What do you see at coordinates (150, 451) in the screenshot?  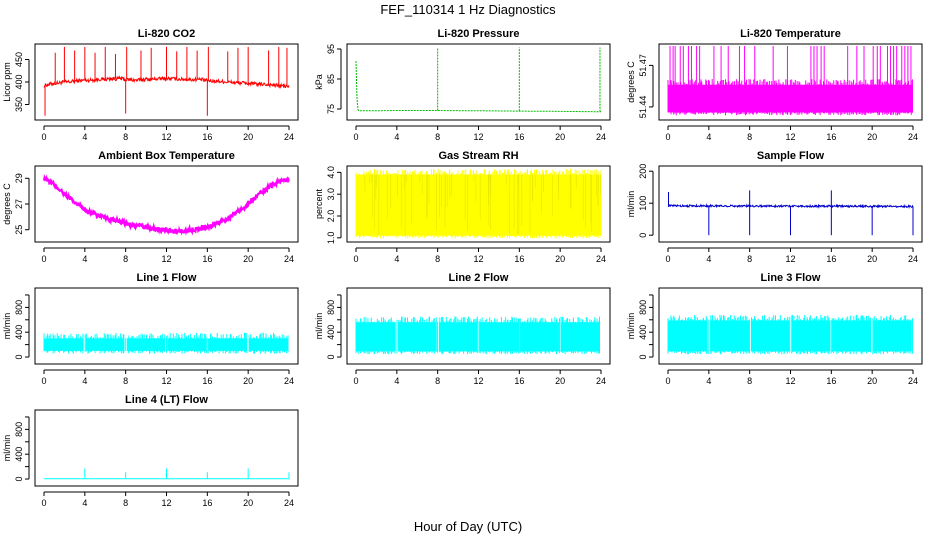 I see `panel-10: Line 4 (LT) Flow ml/min 0 4 8 12 16 20 24 0 400 800` at bounding box center [150, 451].